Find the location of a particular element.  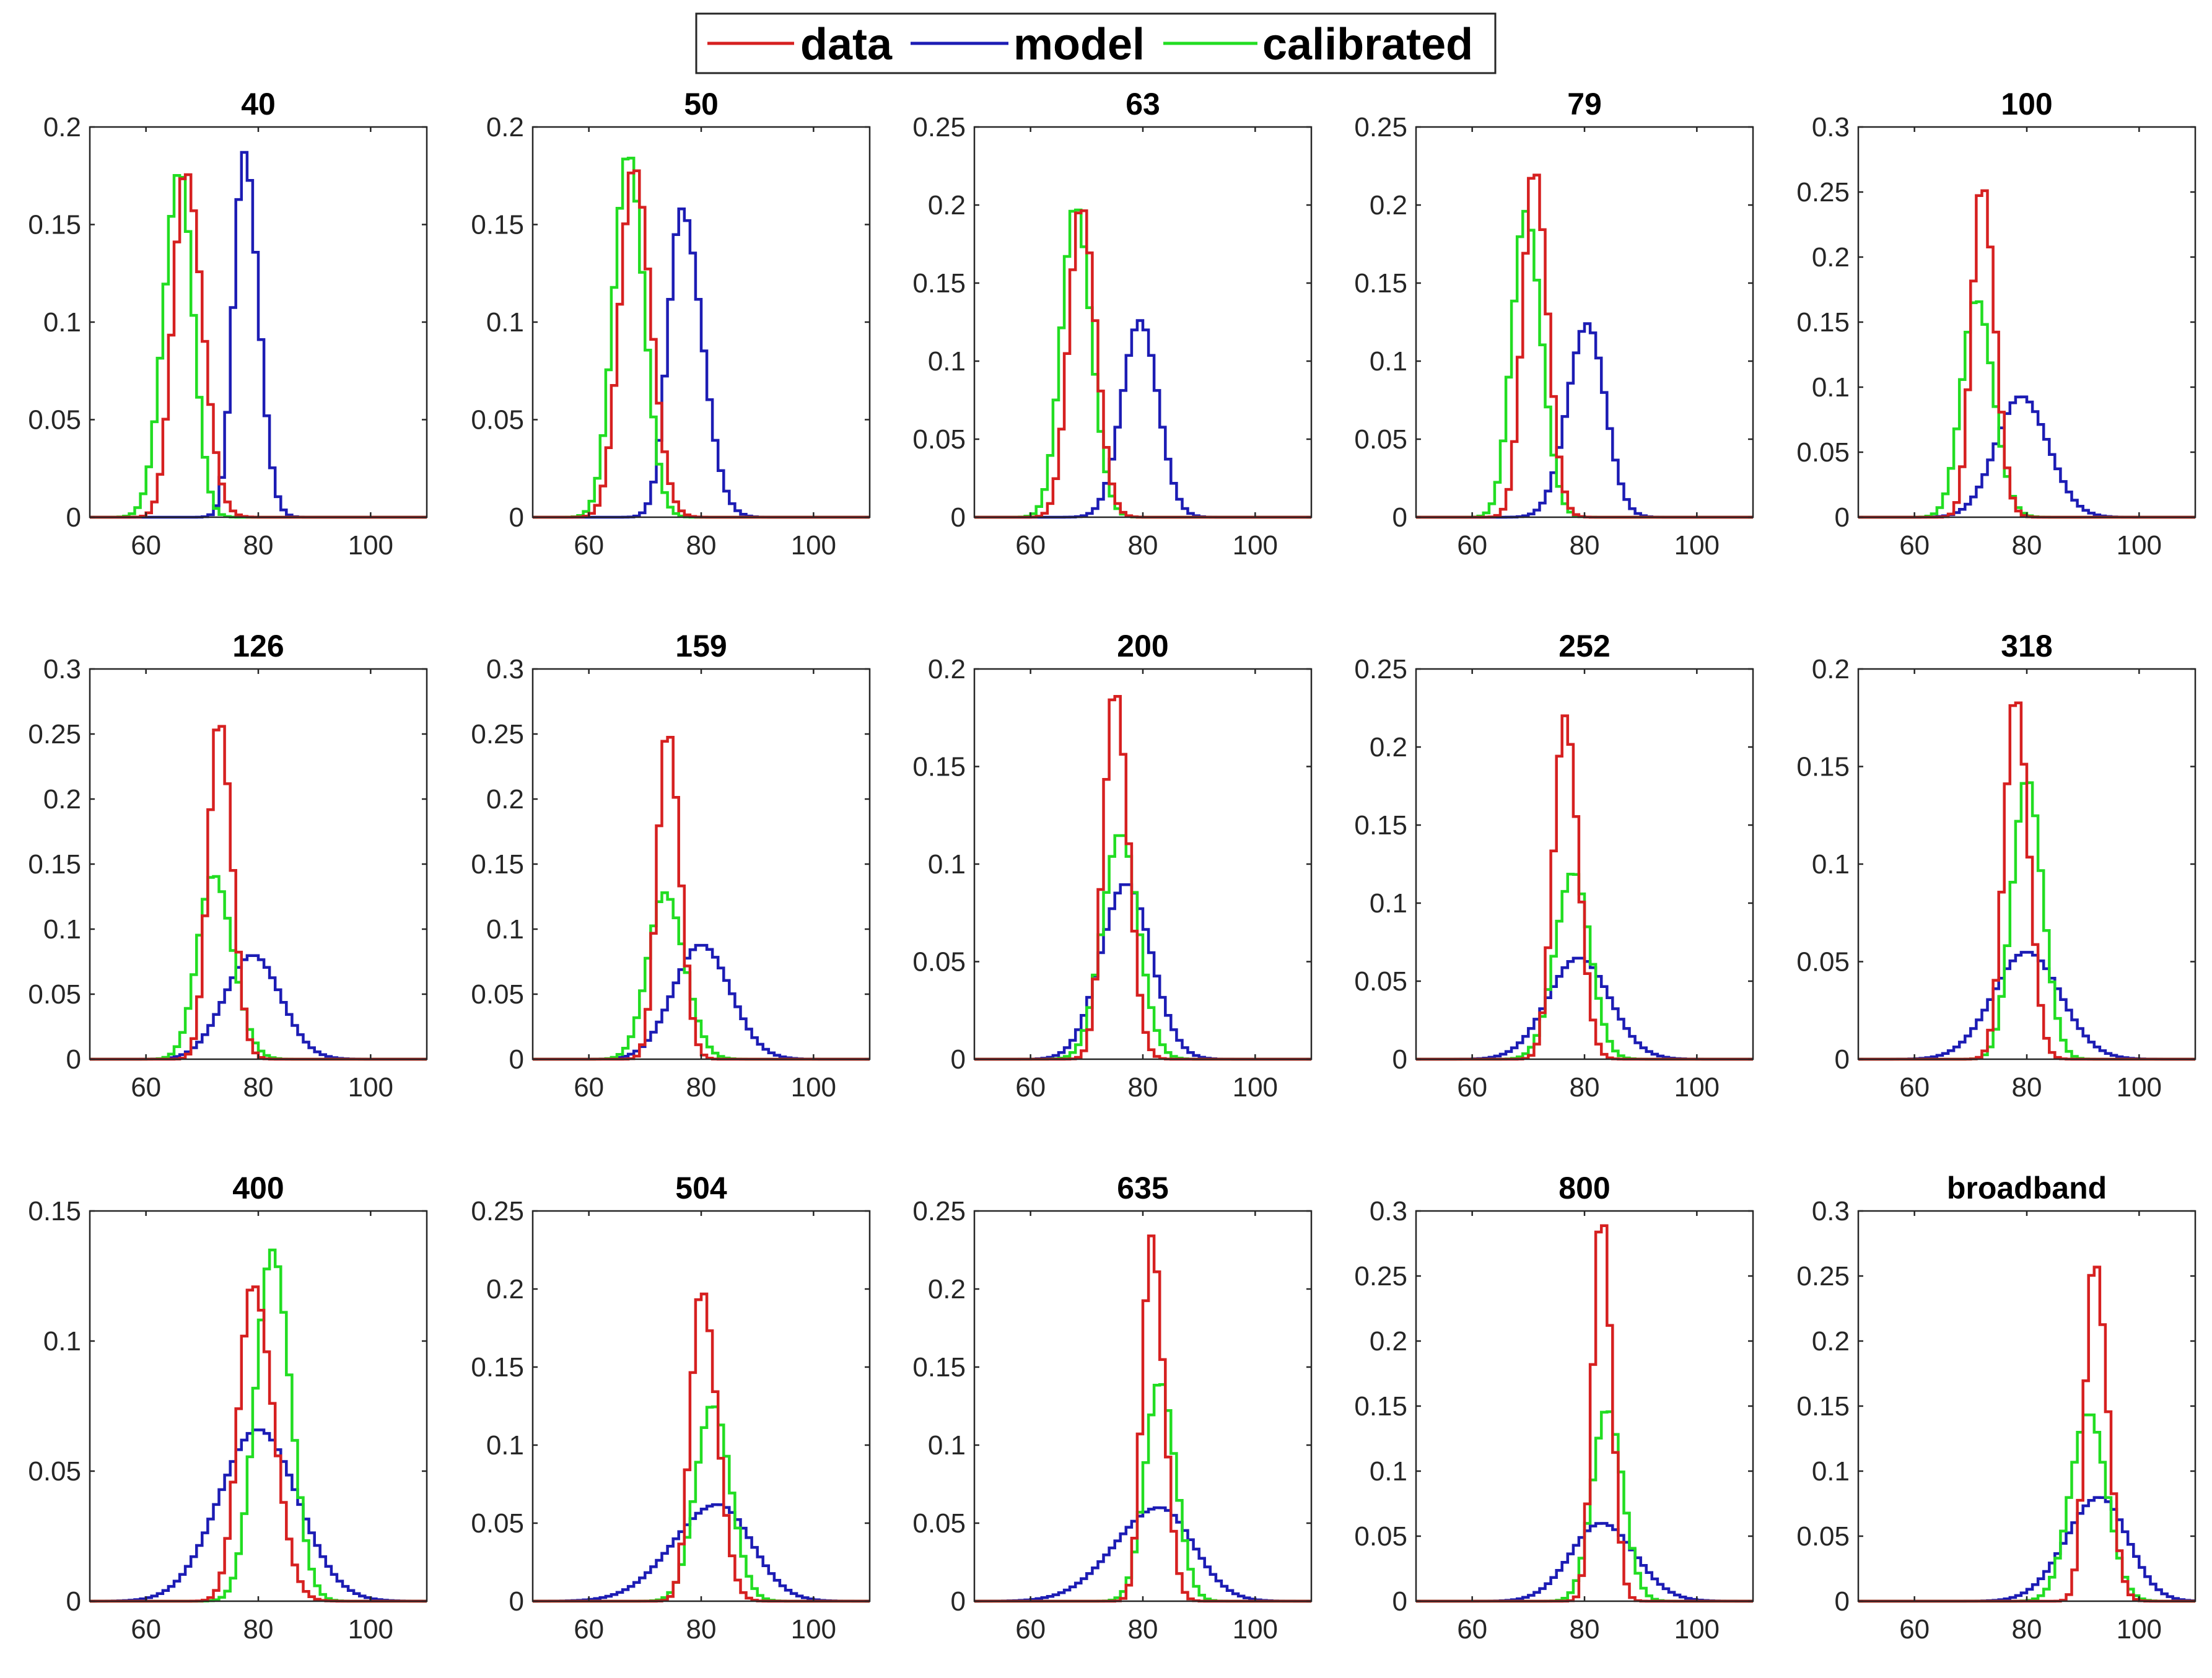

panel-title: 79 is located at coordinates (1584, 104).